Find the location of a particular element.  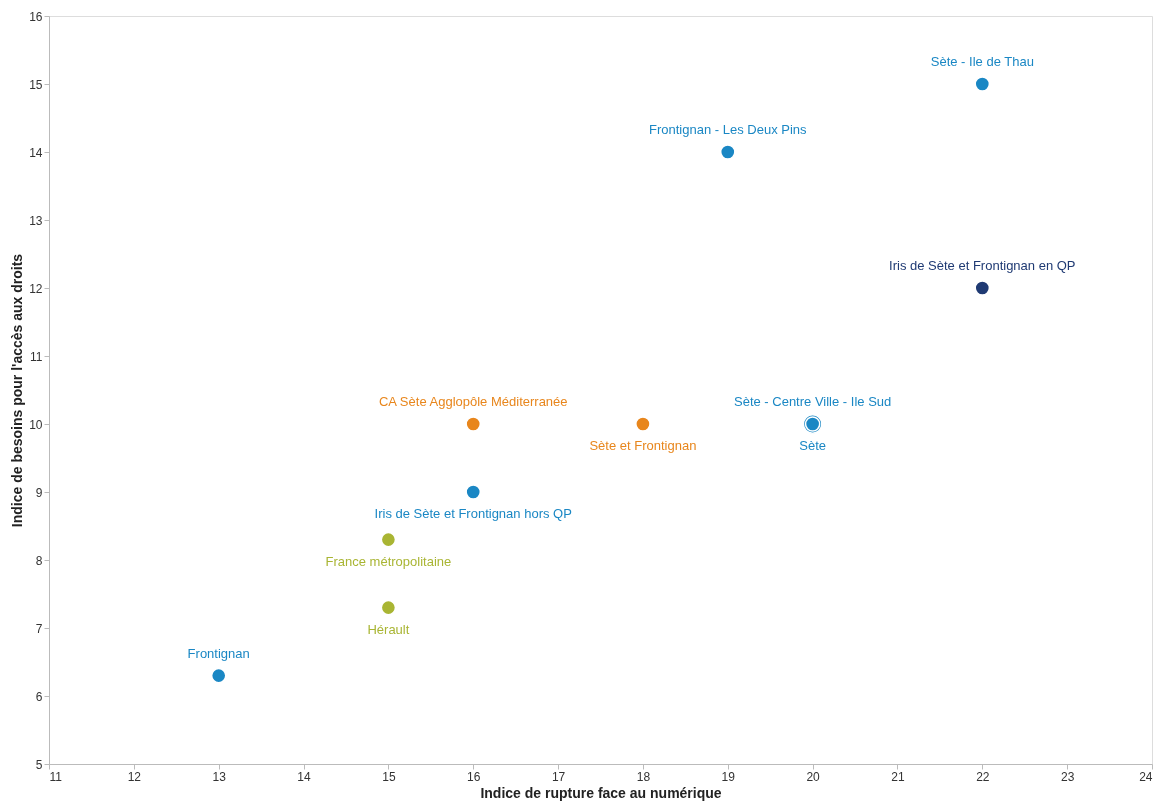

y-tick-label: 6 is located at coordinates (39, 696).